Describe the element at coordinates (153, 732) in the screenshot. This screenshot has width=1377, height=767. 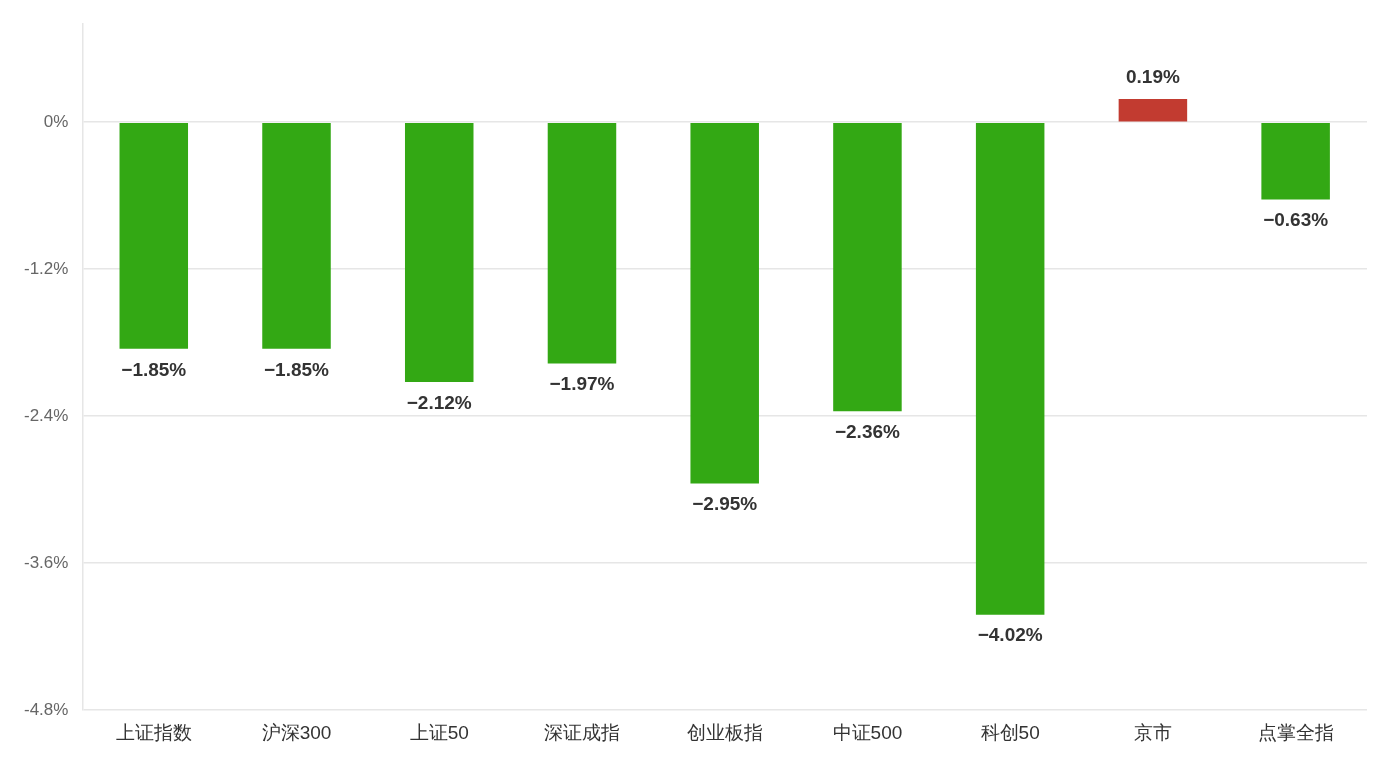
I see `x-tick-label: 上证指数` at that location.